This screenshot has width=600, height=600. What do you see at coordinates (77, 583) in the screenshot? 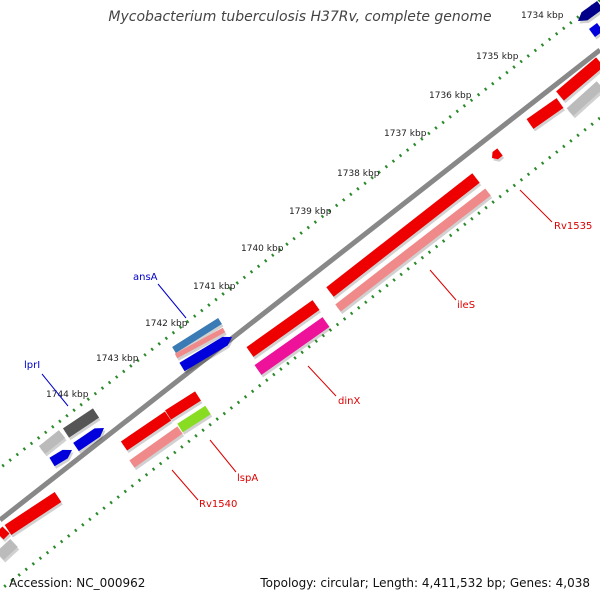
I see `accession-text: Accession: NC_000962` at bounding box center [77, 583].